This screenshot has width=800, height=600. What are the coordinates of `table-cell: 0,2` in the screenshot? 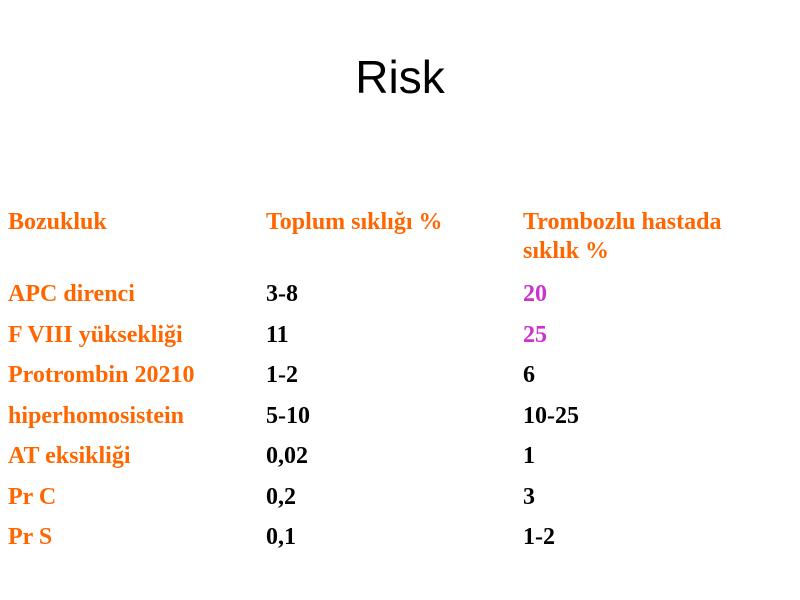 It's located at (281, 496).